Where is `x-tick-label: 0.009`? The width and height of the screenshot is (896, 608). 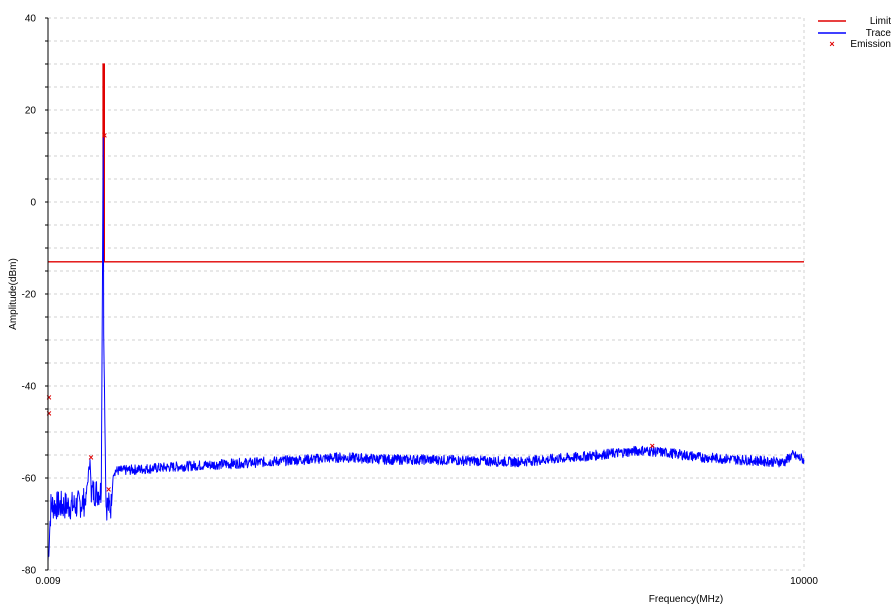
x-tick-label: 0.009 is located at coordinates (47, 581).